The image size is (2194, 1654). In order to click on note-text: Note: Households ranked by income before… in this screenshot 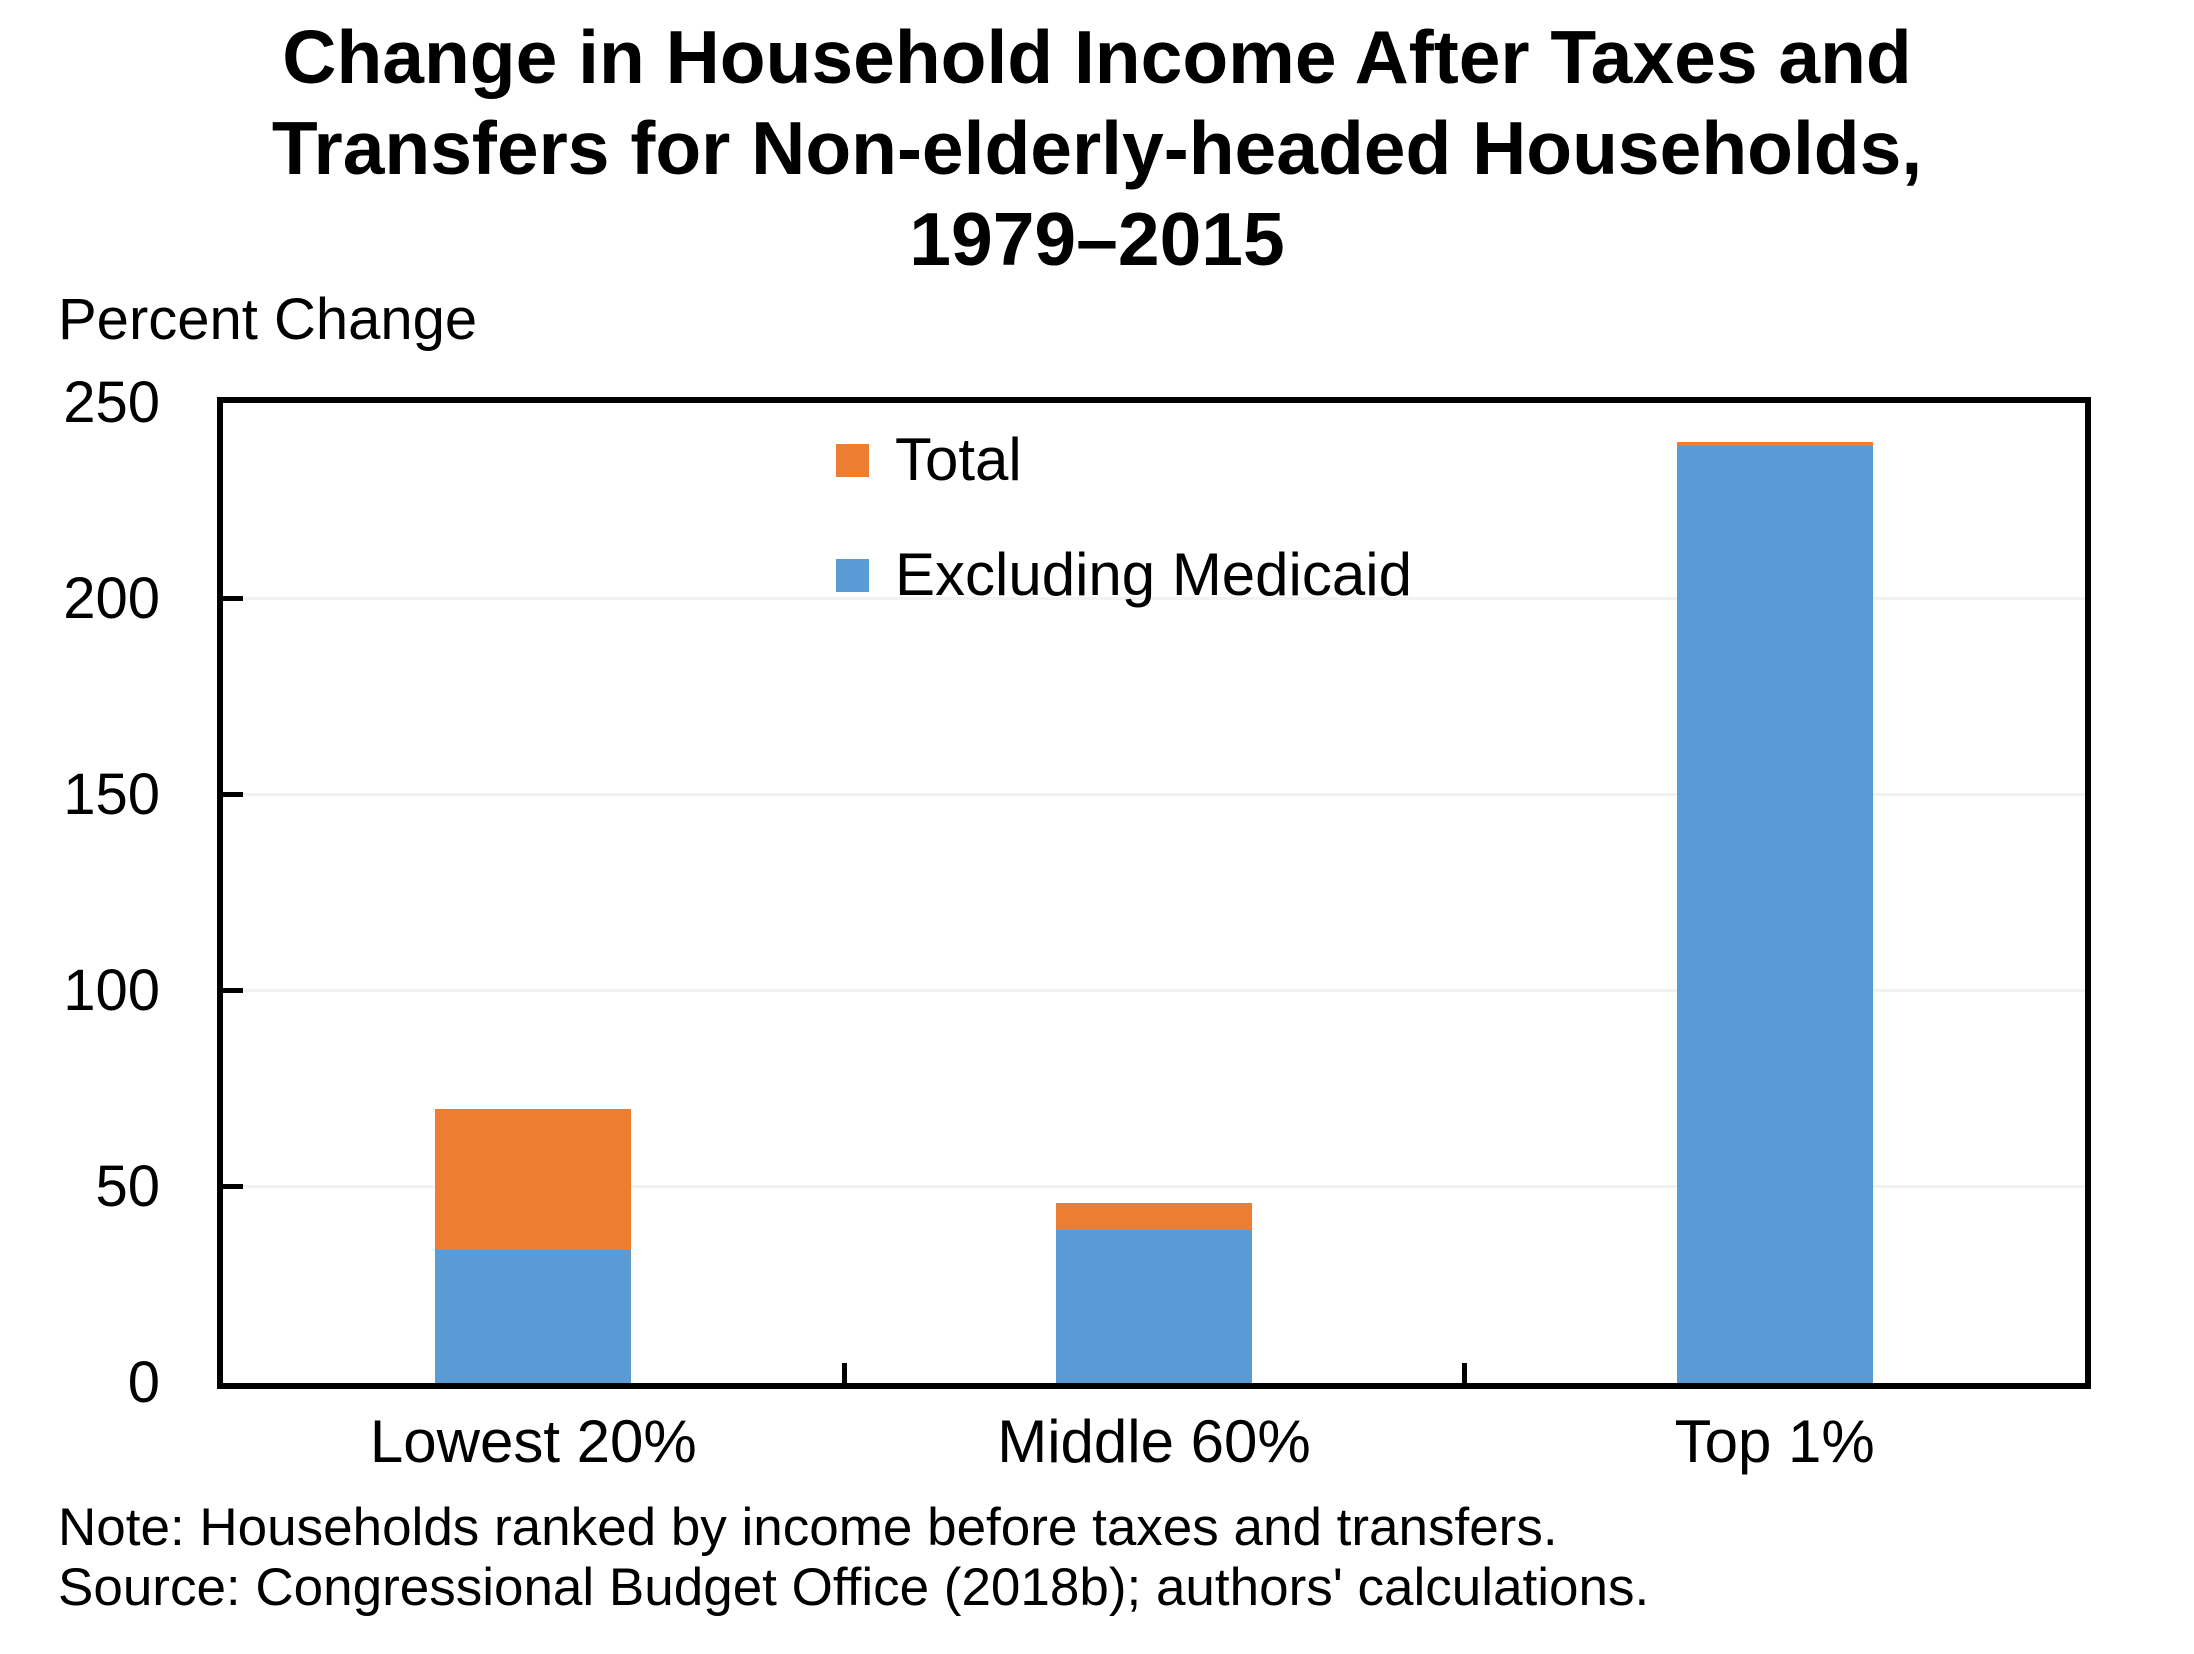, I will do `click(808, 1527)`.